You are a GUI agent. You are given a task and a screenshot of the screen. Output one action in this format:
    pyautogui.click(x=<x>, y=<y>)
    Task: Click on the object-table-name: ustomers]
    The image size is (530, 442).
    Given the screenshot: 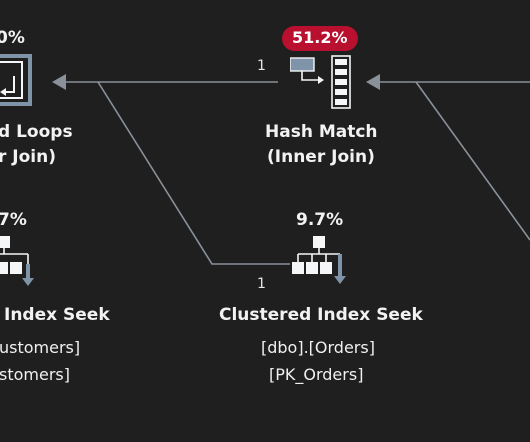 What is the action you would take?
    pyautogui.click(x=40, y=347)
    